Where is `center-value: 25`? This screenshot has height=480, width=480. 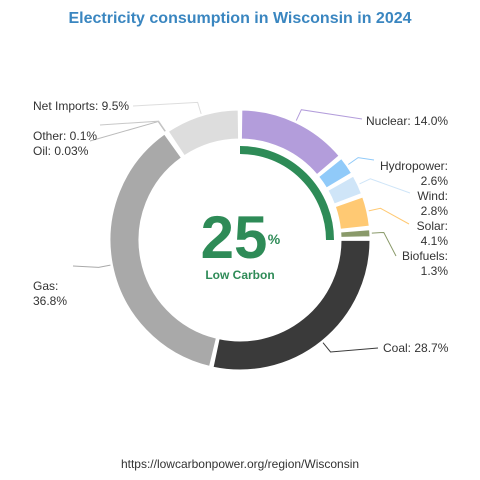 center-value: 25 is located at coordinates (234, 237).